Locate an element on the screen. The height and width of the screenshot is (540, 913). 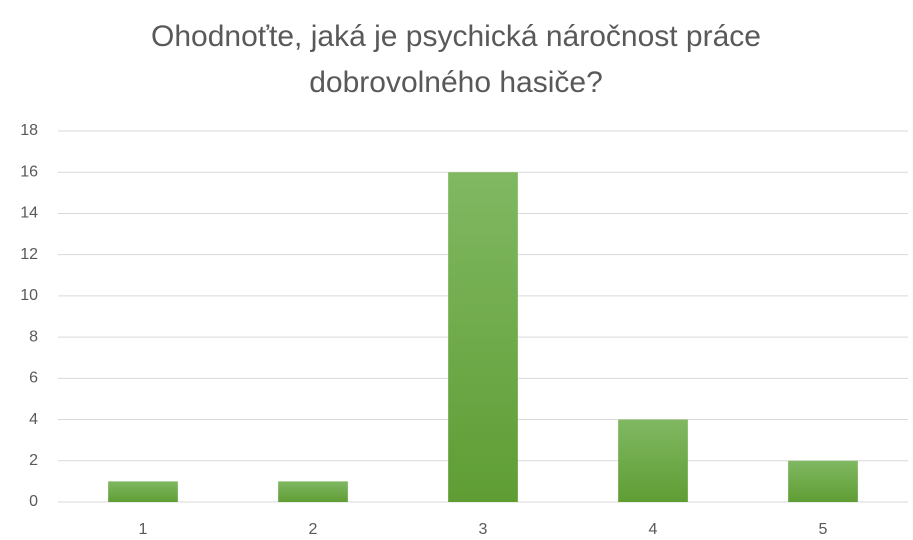
y-tick-label: 14 is located at coordinates (29, 213).